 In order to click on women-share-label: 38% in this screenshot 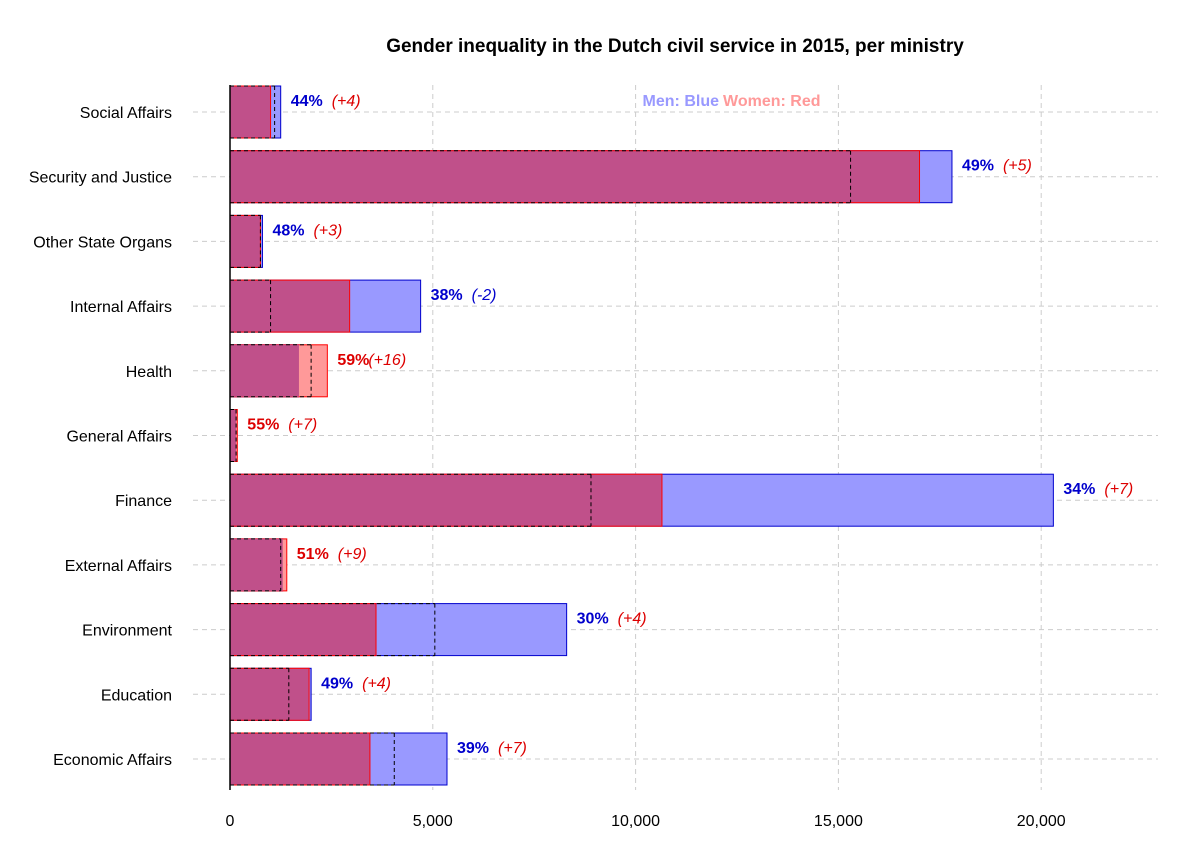, I will do `click(447, 295)`.